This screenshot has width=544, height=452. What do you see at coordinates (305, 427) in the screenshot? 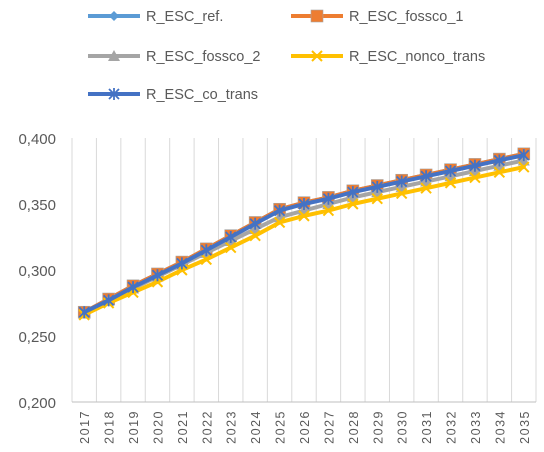
I see `x-tick-label: 2026` at bounding box center [305, 427].